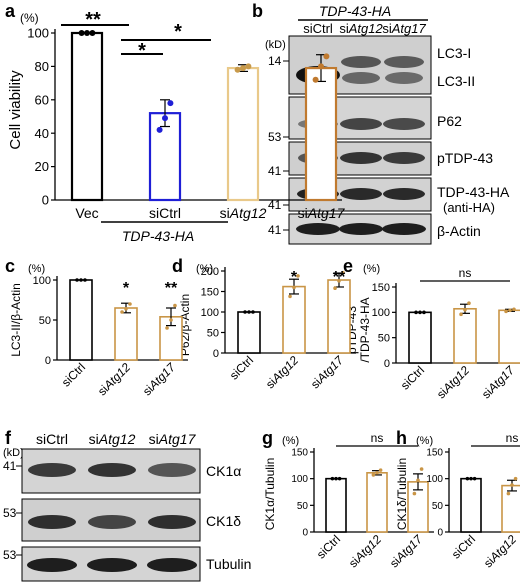  I want to click on marker-b-41b: 41, so click(275, 205).